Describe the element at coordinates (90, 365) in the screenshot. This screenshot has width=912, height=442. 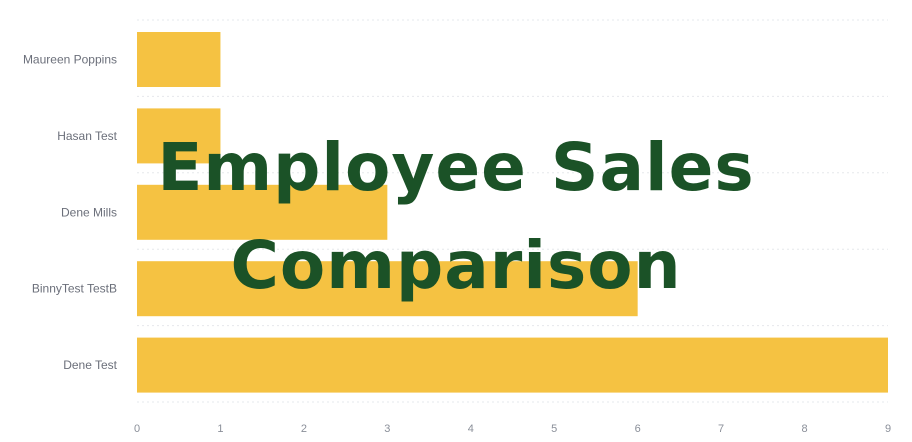
I see `category-label-4: Dene Test` at that location.